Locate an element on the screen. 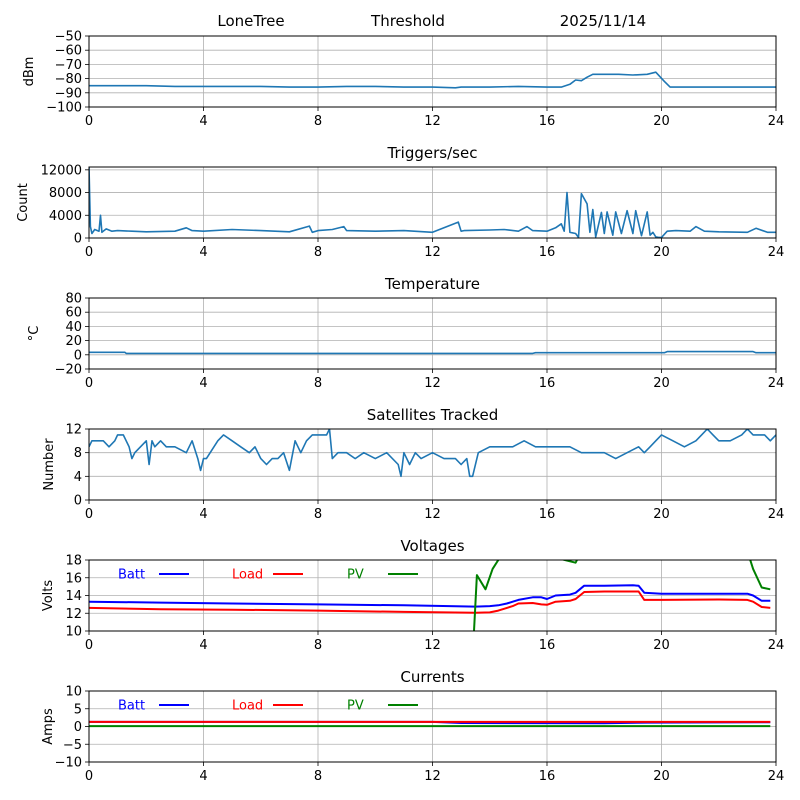  y-tick-label: 20 is located at coordinates (73, 341).